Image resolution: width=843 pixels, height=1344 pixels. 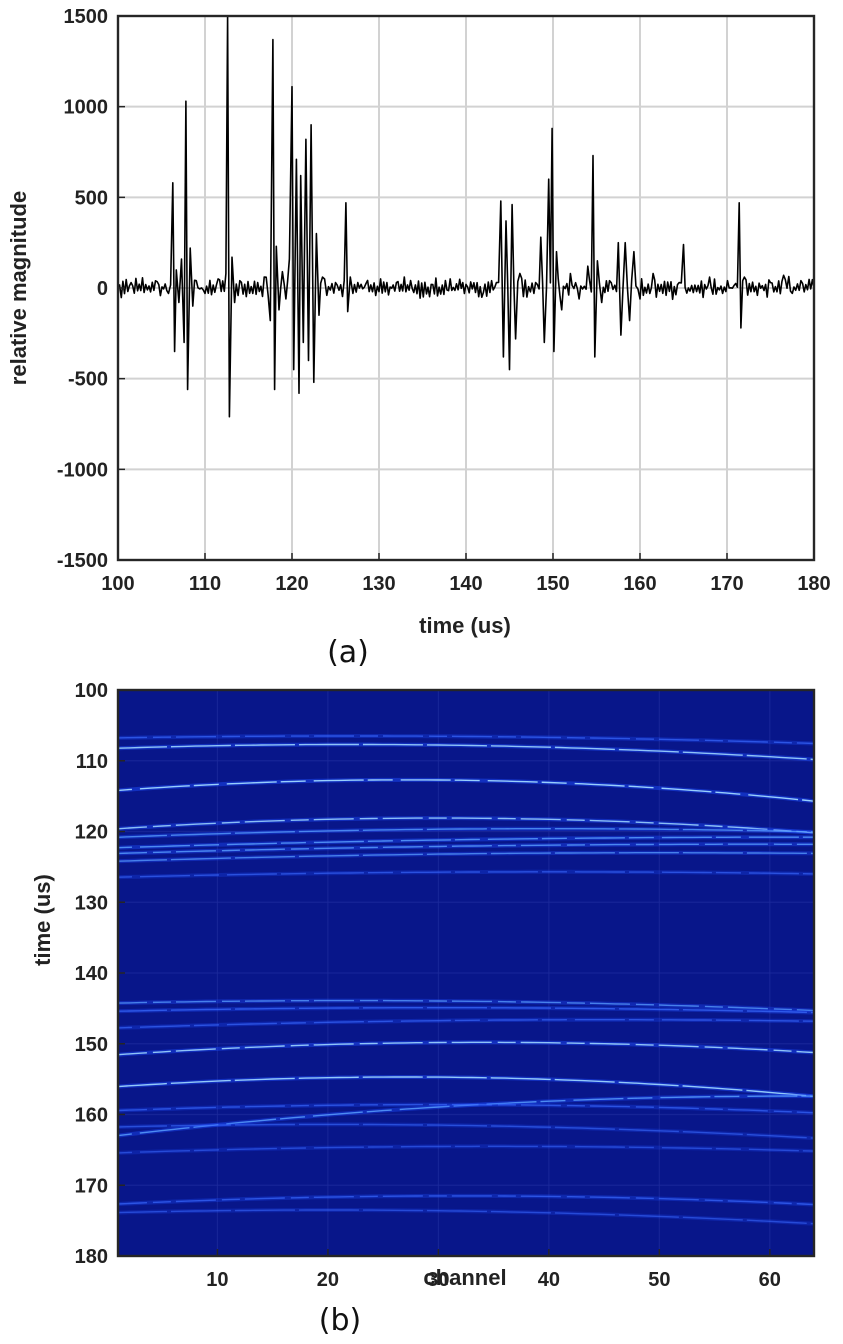 What do you see at coordinates (378, 584) in the screenshot?
I see `x-tick-label: 130` at bounding box center [378, 584].